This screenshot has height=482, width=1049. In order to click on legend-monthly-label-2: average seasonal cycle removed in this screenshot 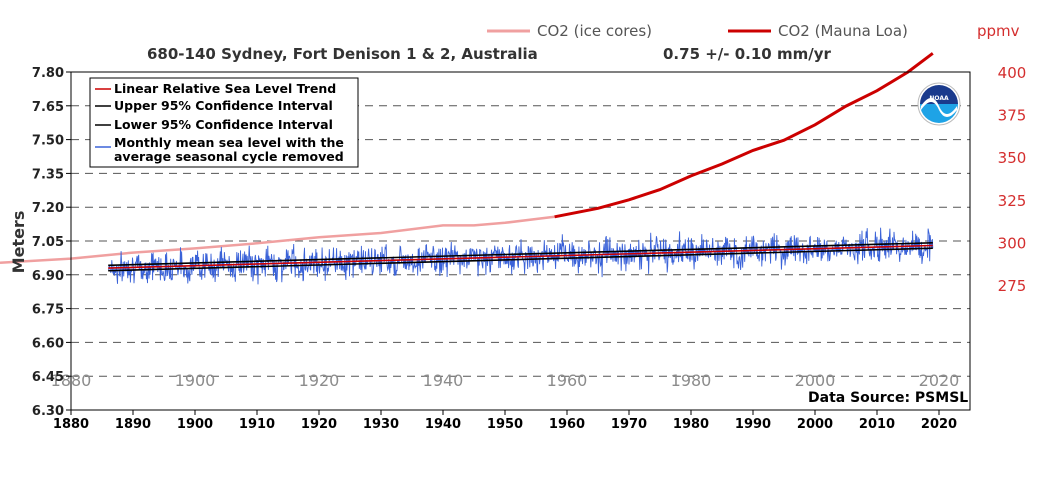, I will do `click(229, 156)`.